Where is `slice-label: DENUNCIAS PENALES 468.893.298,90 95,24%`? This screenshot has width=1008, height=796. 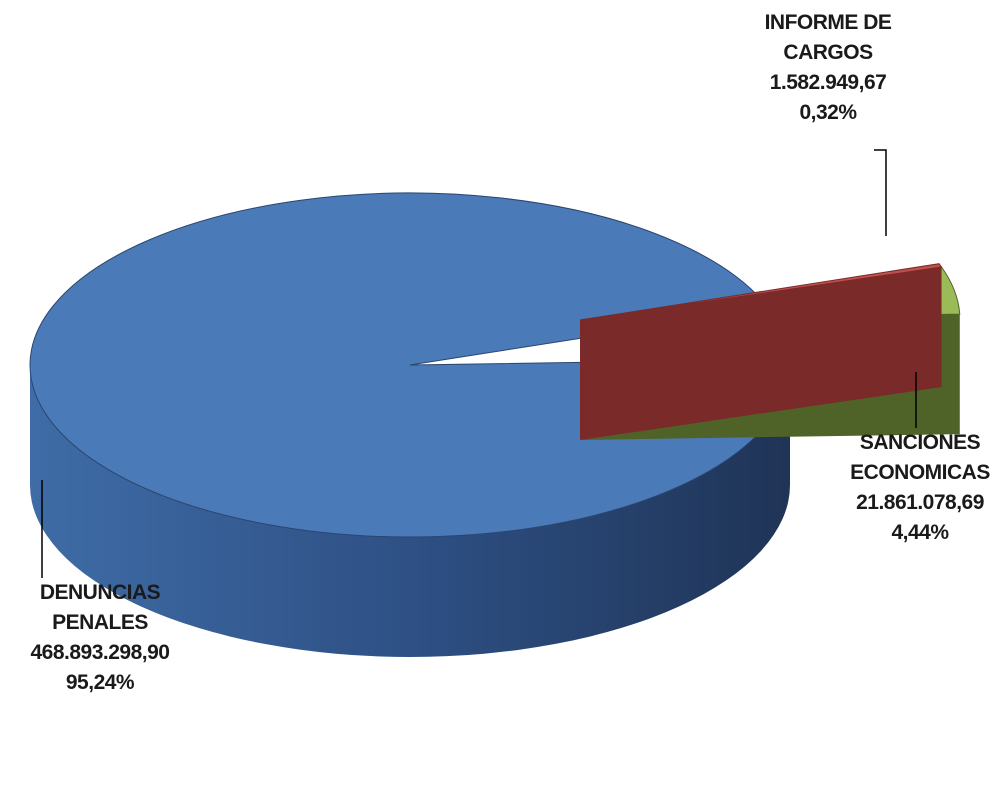
slice-label: DENUNCIAS PENALES 468.893.298,90 95,24% is located at coordinates (100, 638).